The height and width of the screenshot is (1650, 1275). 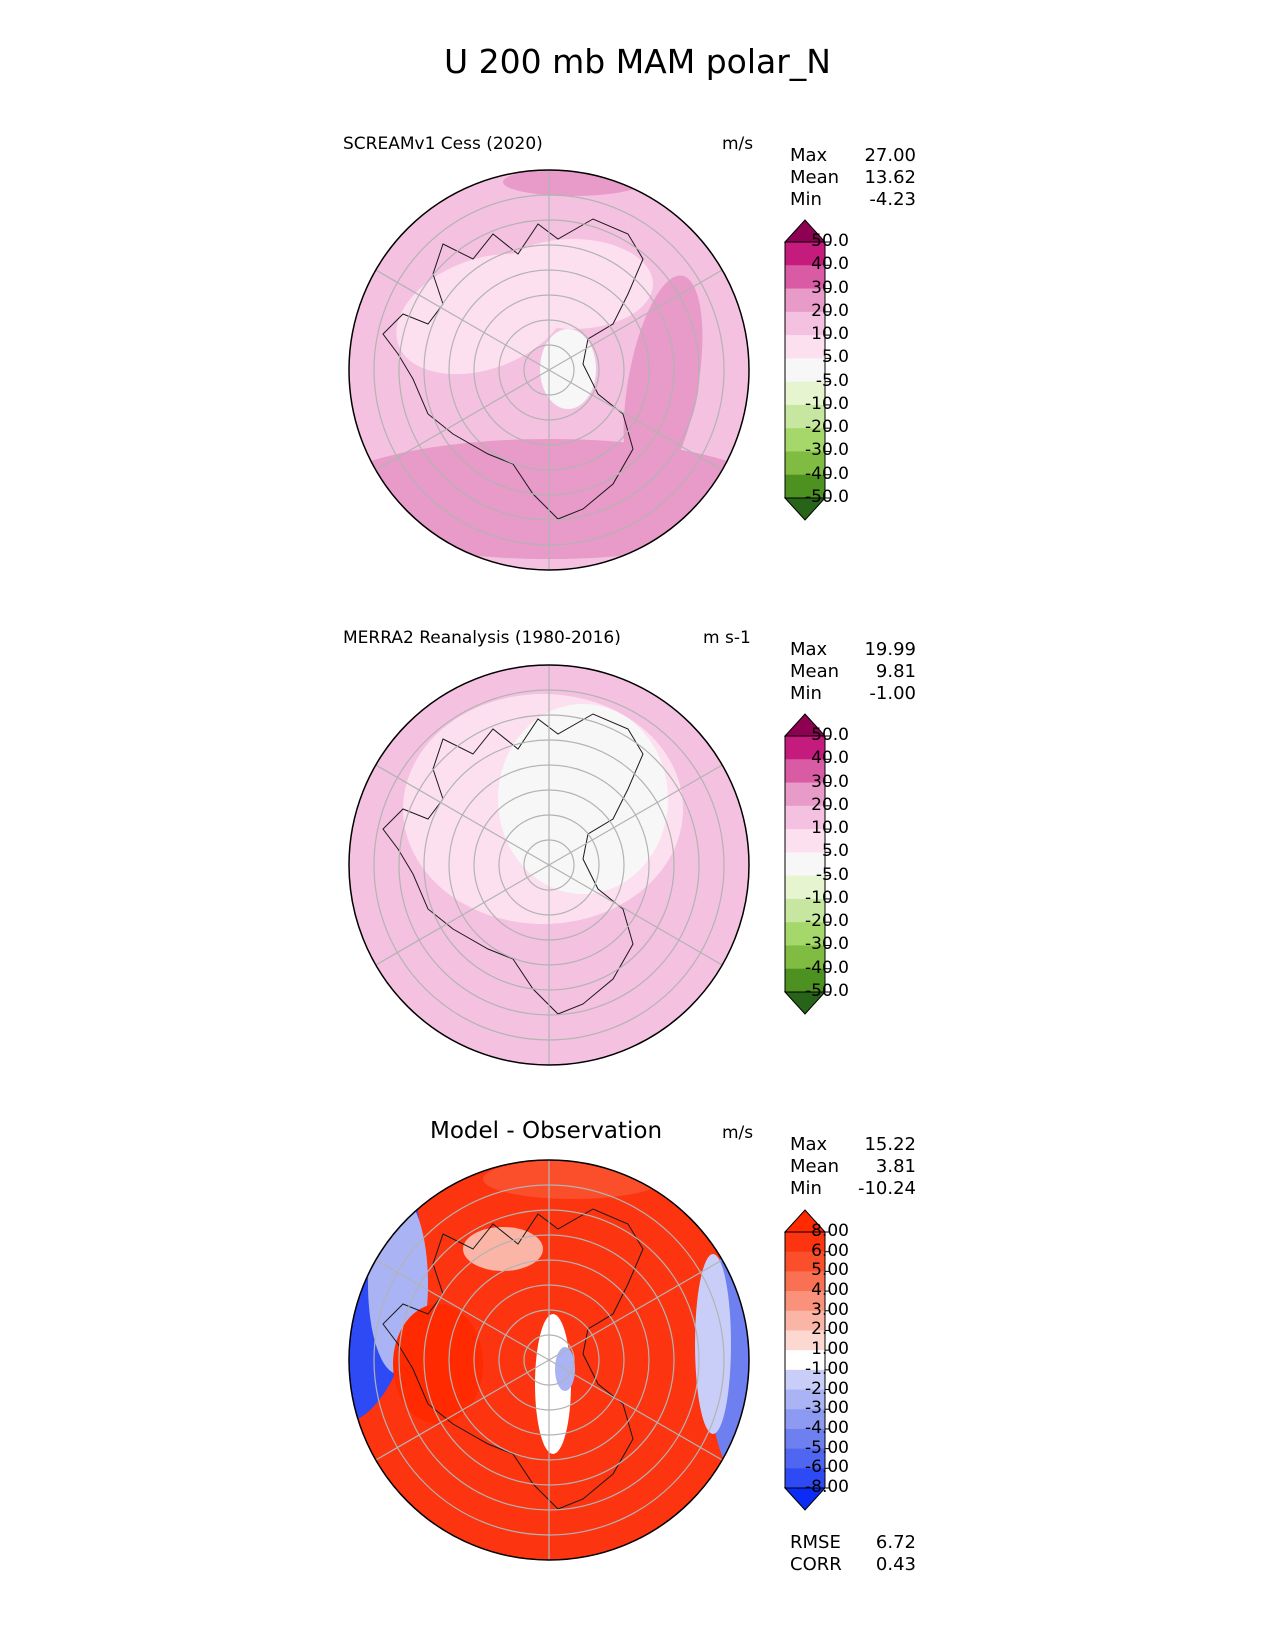 I want to click on corr-value: 0.43, so click(x=895, y=1564).